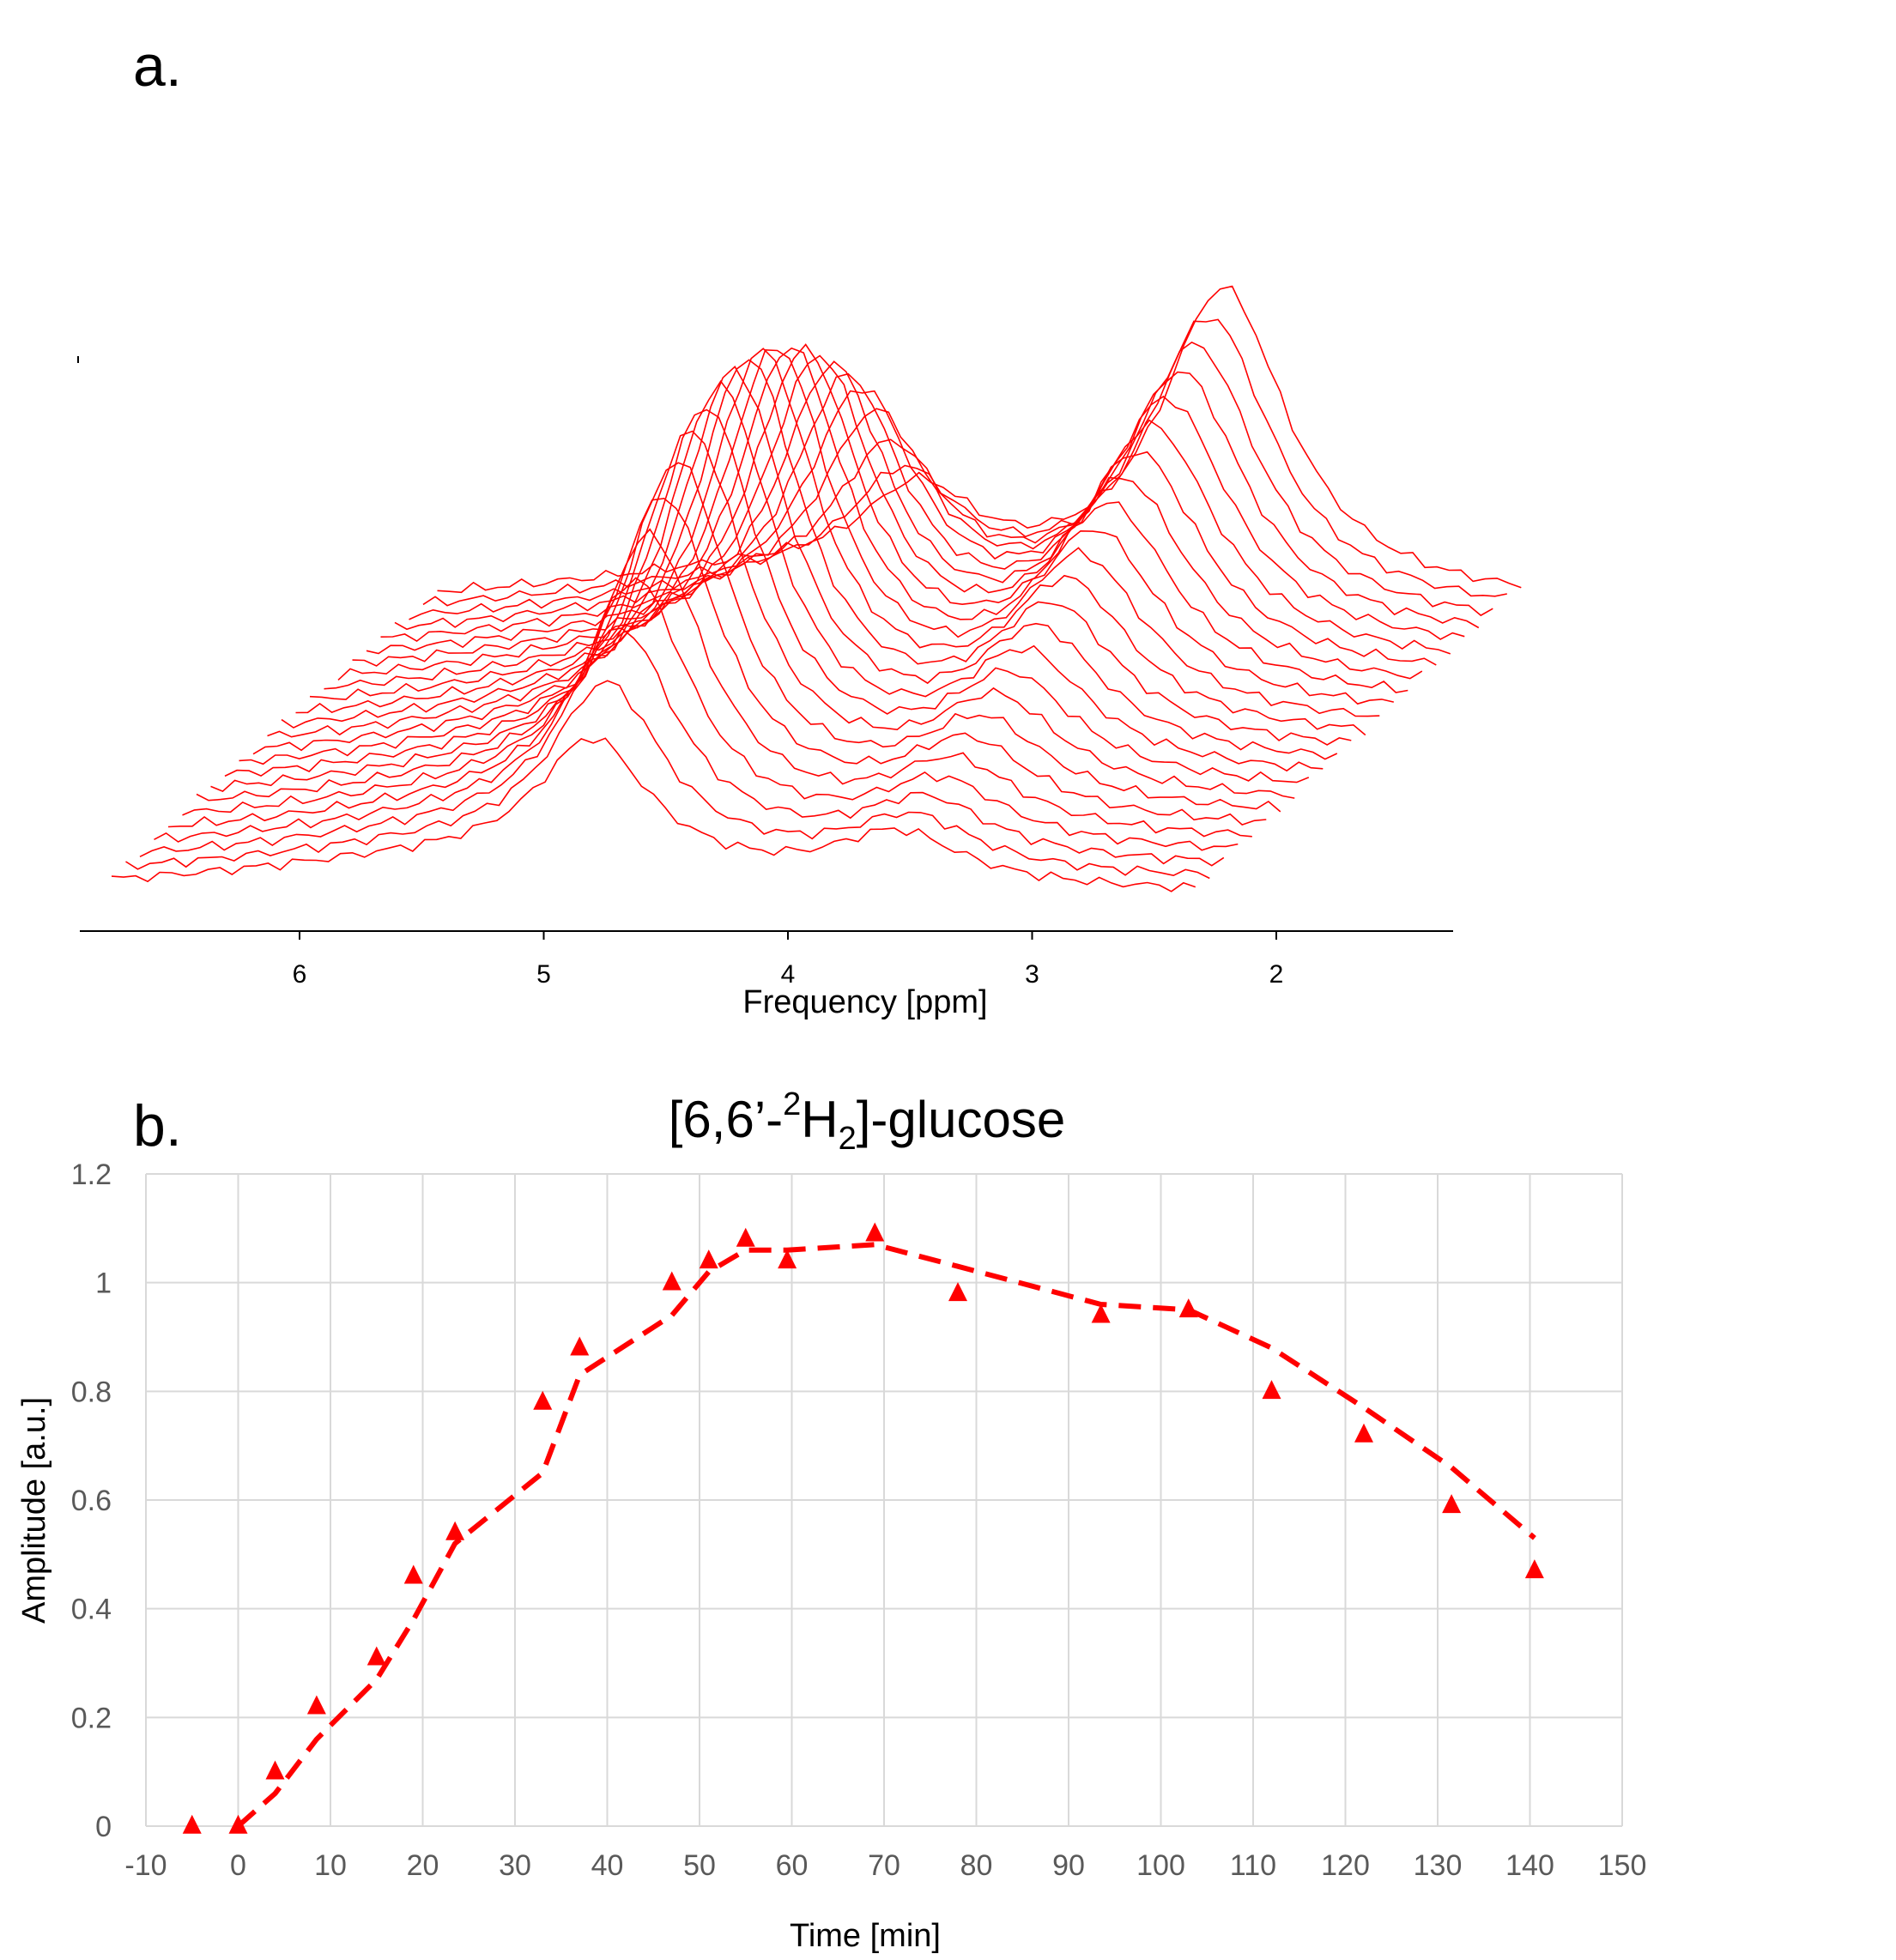 This screenshot has height=1960, width=1896. Describe the element at coordinates (1622, 1865) in the screenshot. I see `panel-b-x-tick-label: 150` at that location.